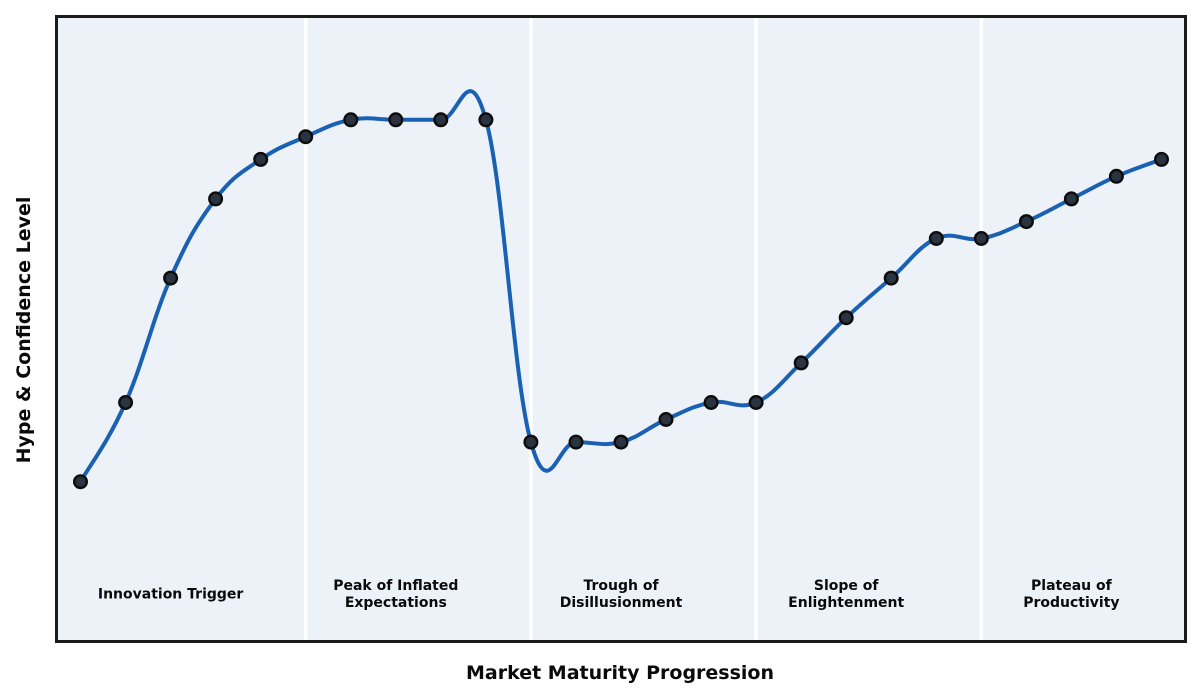 The height and width of the screenshot is (700, 1200). Describe the element at coordinates (24, 330) in the screenshot. I see `y-axis-label: Hype & Confidence Level` at that location.